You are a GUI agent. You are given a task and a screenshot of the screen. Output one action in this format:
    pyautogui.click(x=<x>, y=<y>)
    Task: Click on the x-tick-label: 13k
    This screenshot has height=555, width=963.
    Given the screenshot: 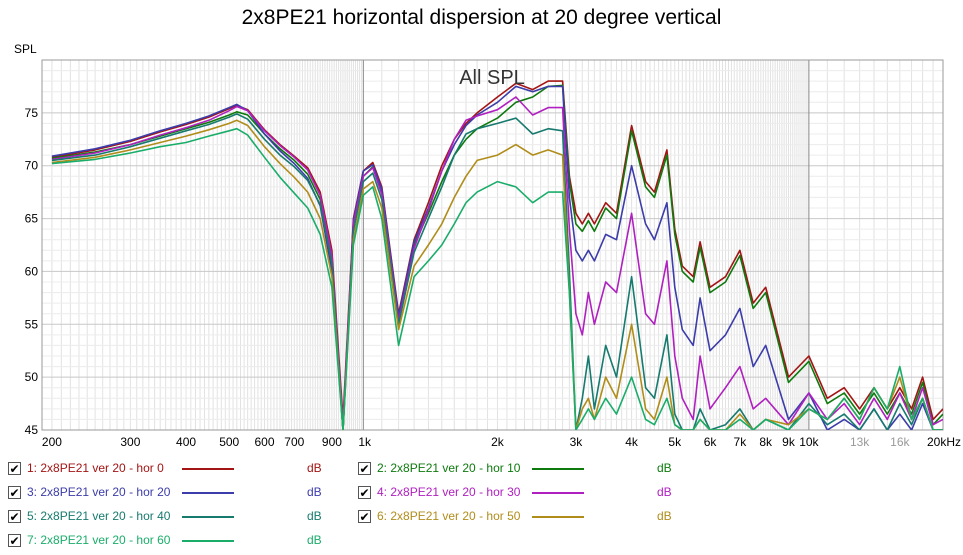 What is the action you would take?
    pyautogui.click(x=860, y=442)
    